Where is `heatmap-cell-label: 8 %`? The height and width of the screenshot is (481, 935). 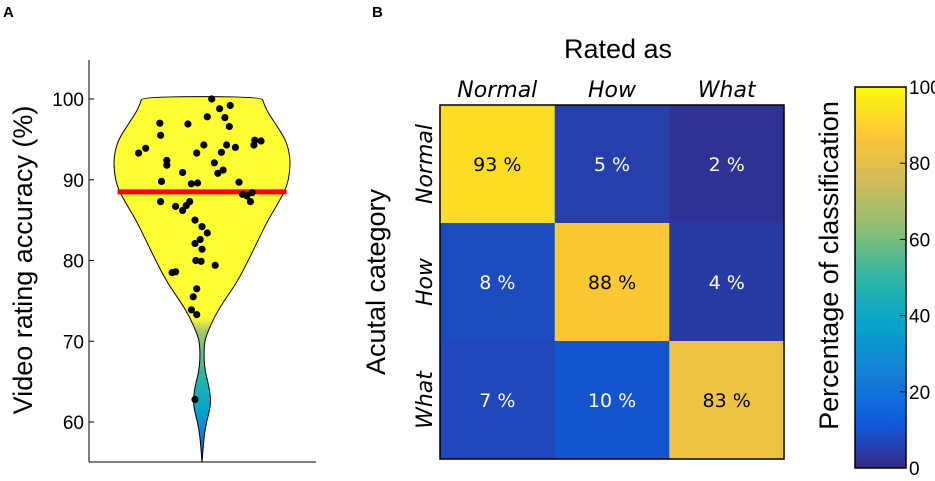 heatmap-cell-label: 8 % is located at coordinates (497, 283).